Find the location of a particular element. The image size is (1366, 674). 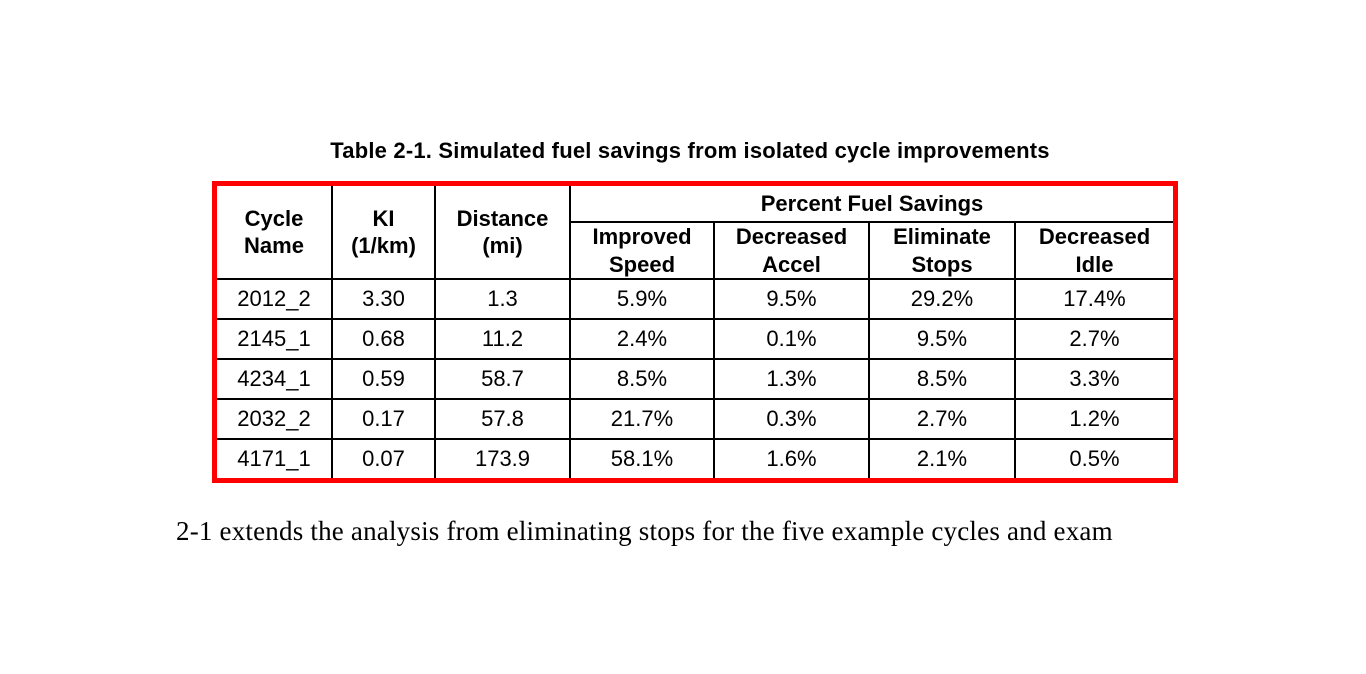

cell-eliminate-stops: 2.1% is located at coordinates (942, 458).